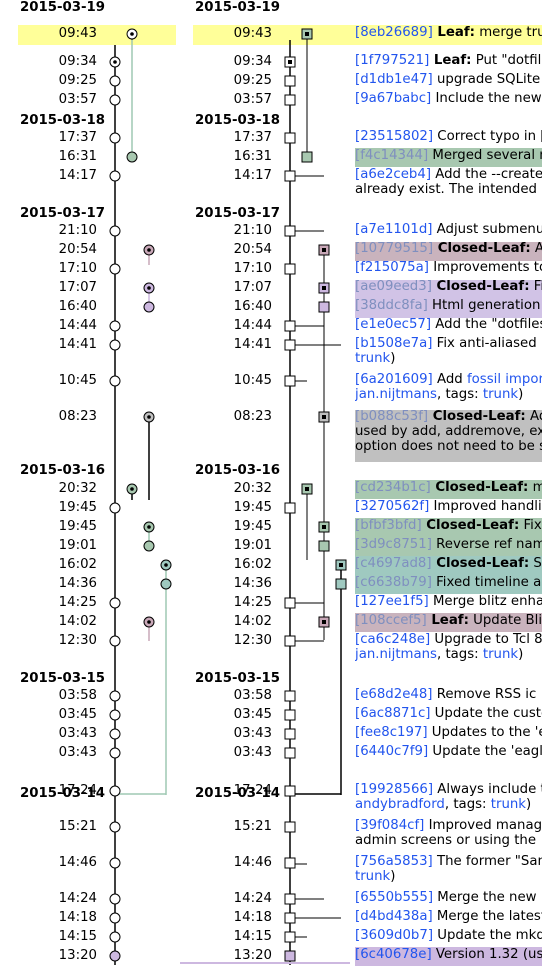  Describe the element at coordinates (252, 862) in the screenshot. I see `time-label: 14:46` at that location.